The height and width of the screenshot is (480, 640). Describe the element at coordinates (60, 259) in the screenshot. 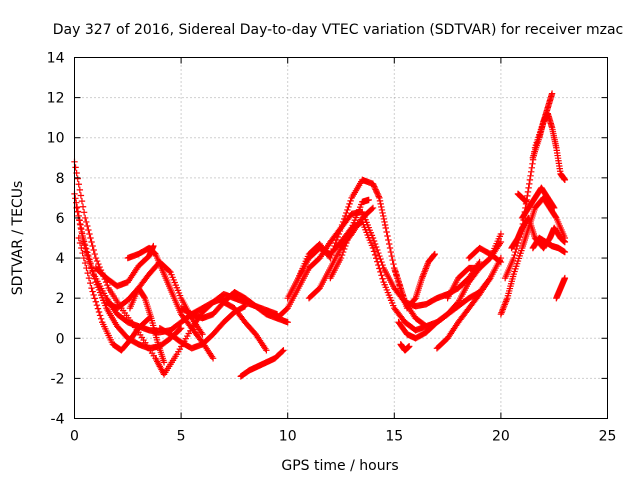

I see `y-tick-label: 4` at that location.